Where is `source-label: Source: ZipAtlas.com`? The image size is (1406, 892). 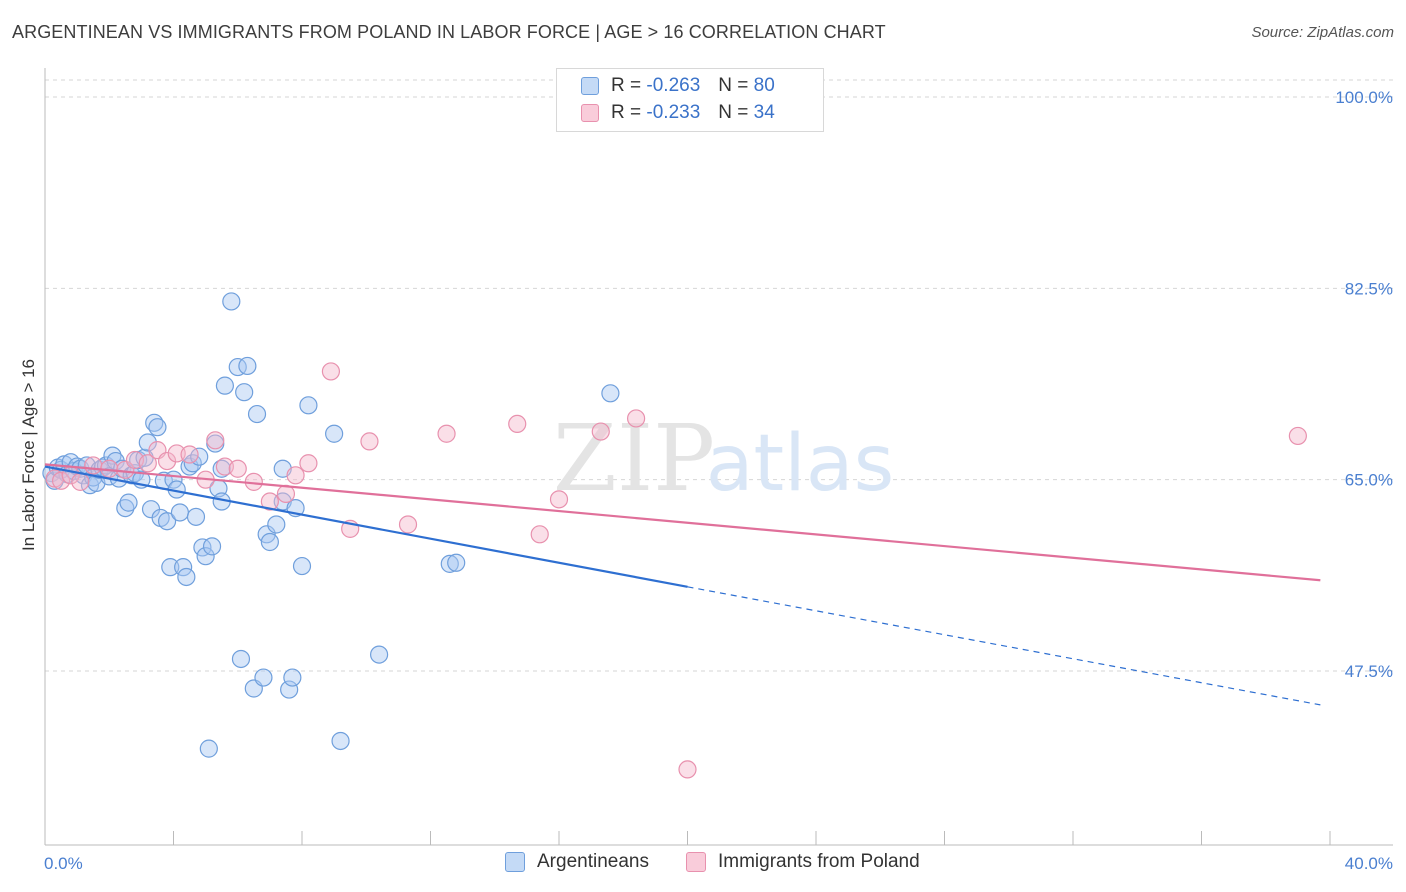
source-label: Source: ZipAtlas.com is located at coordinates (1322, 32).